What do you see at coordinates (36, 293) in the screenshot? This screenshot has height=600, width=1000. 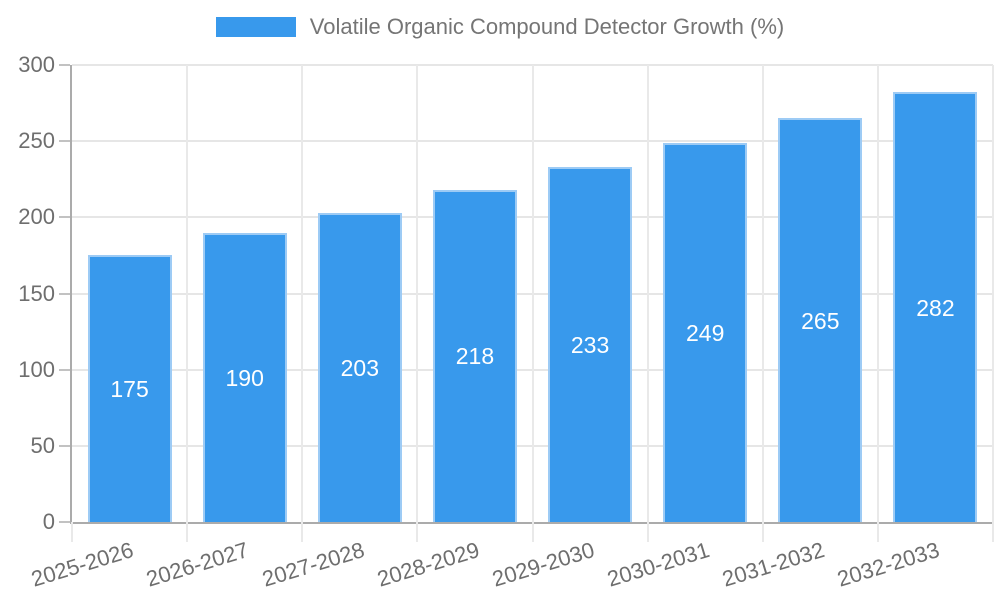 I see `y-tick-label: 150` at bounding box center [36, 293].